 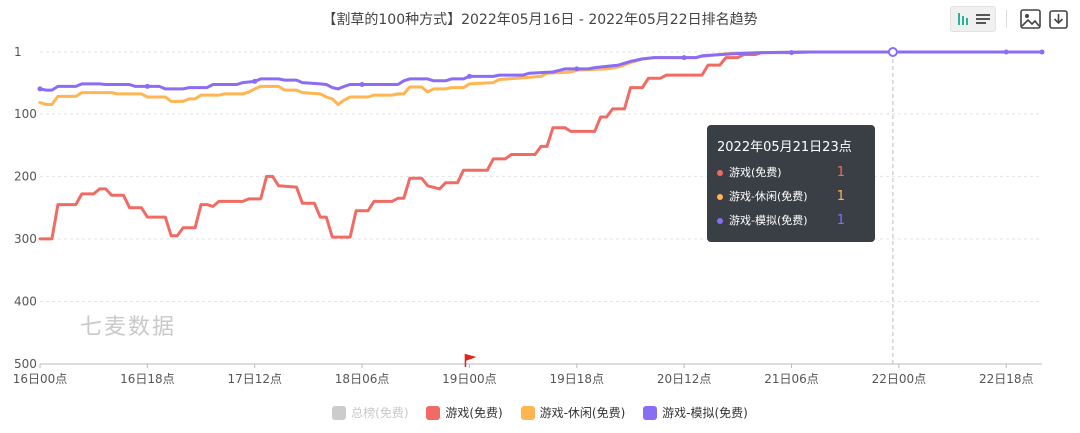 What do you see at coordinates (40, 379) in the screenshot?
I see `x-tick-label: 16日00点` at bounding box center [40, 379].